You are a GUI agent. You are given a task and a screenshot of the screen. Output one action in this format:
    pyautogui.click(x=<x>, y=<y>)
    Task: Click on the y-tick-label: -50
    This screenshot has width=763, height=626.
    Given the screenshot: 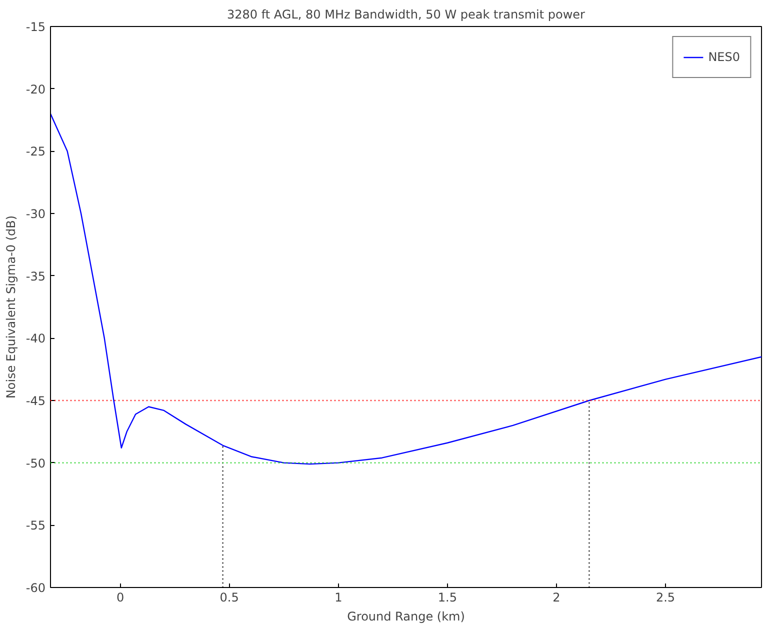 What is the action you would take?
    pyautogui.click(x=36, y=463)
    